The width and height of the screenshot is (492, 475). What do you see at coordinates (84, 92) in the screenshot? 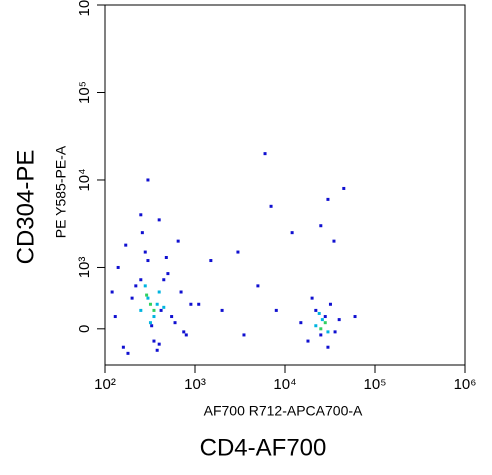
I see `y-tick-label: 10⁵` at bounding box center [84, 92].